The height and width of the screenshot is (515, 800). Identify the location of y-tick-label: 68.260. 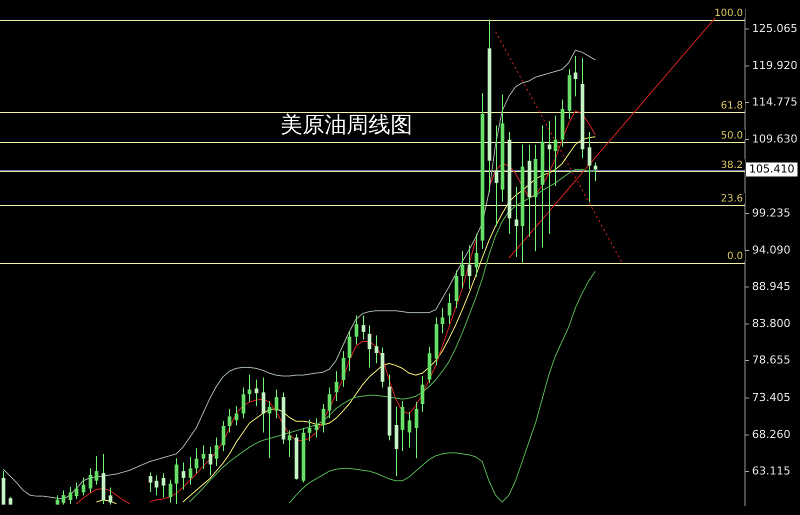
(771, 434).